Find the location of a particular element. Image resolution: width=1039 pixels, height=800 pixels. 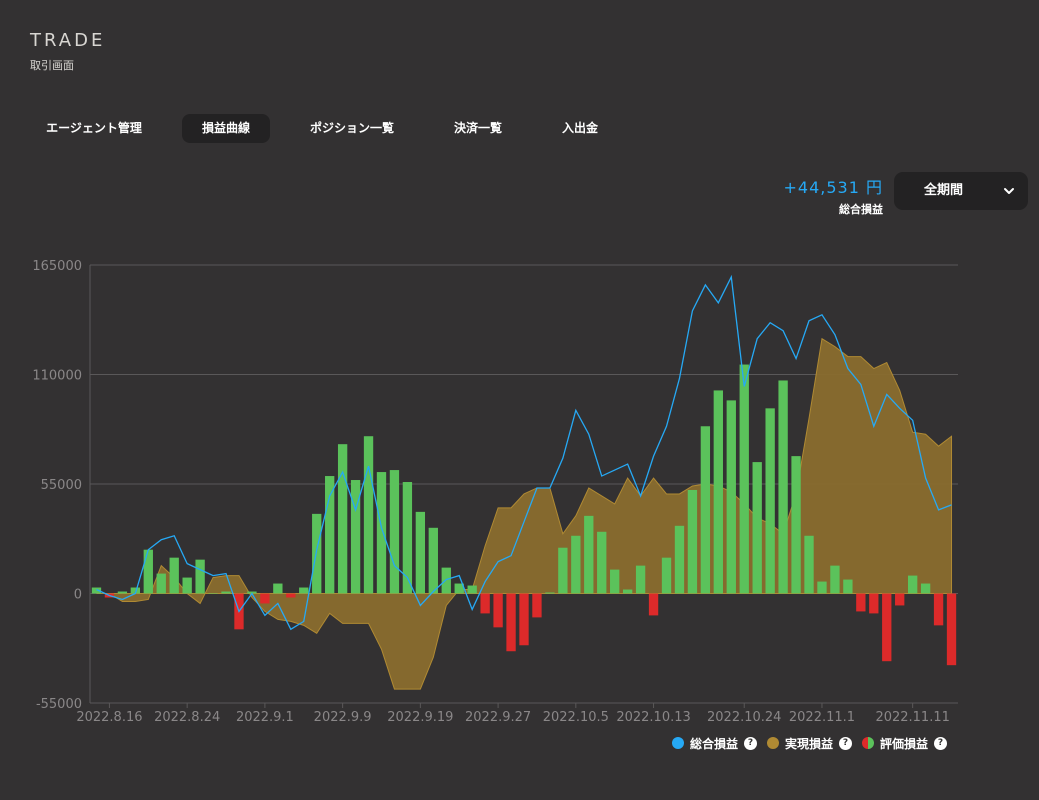

realized-dot-icon is located at coordinates (772, 743).